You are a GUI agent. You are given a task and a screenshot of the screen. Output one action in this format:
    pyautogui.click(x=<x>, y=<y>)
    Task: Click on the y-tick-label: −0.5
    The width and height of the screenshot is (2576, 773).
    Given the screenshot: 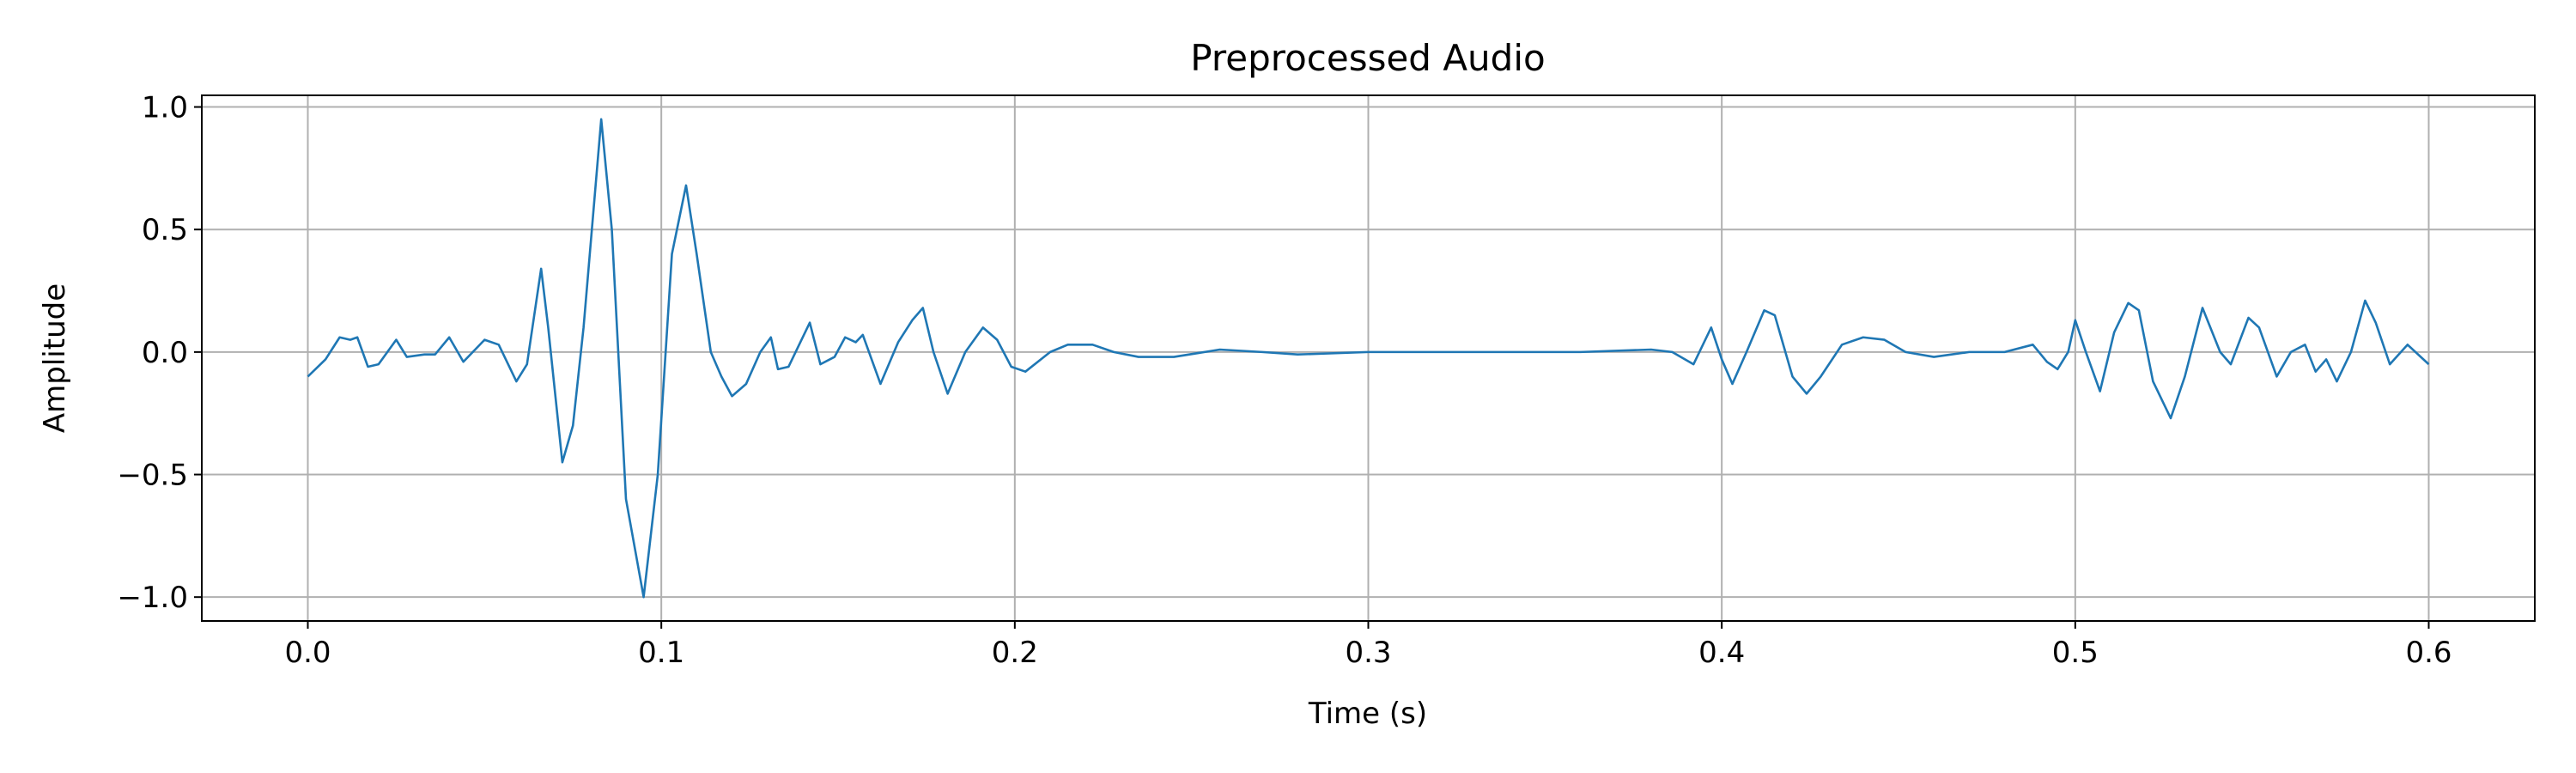 What is the action you would take?
    pyautogui.click(x=153, y=476)
    